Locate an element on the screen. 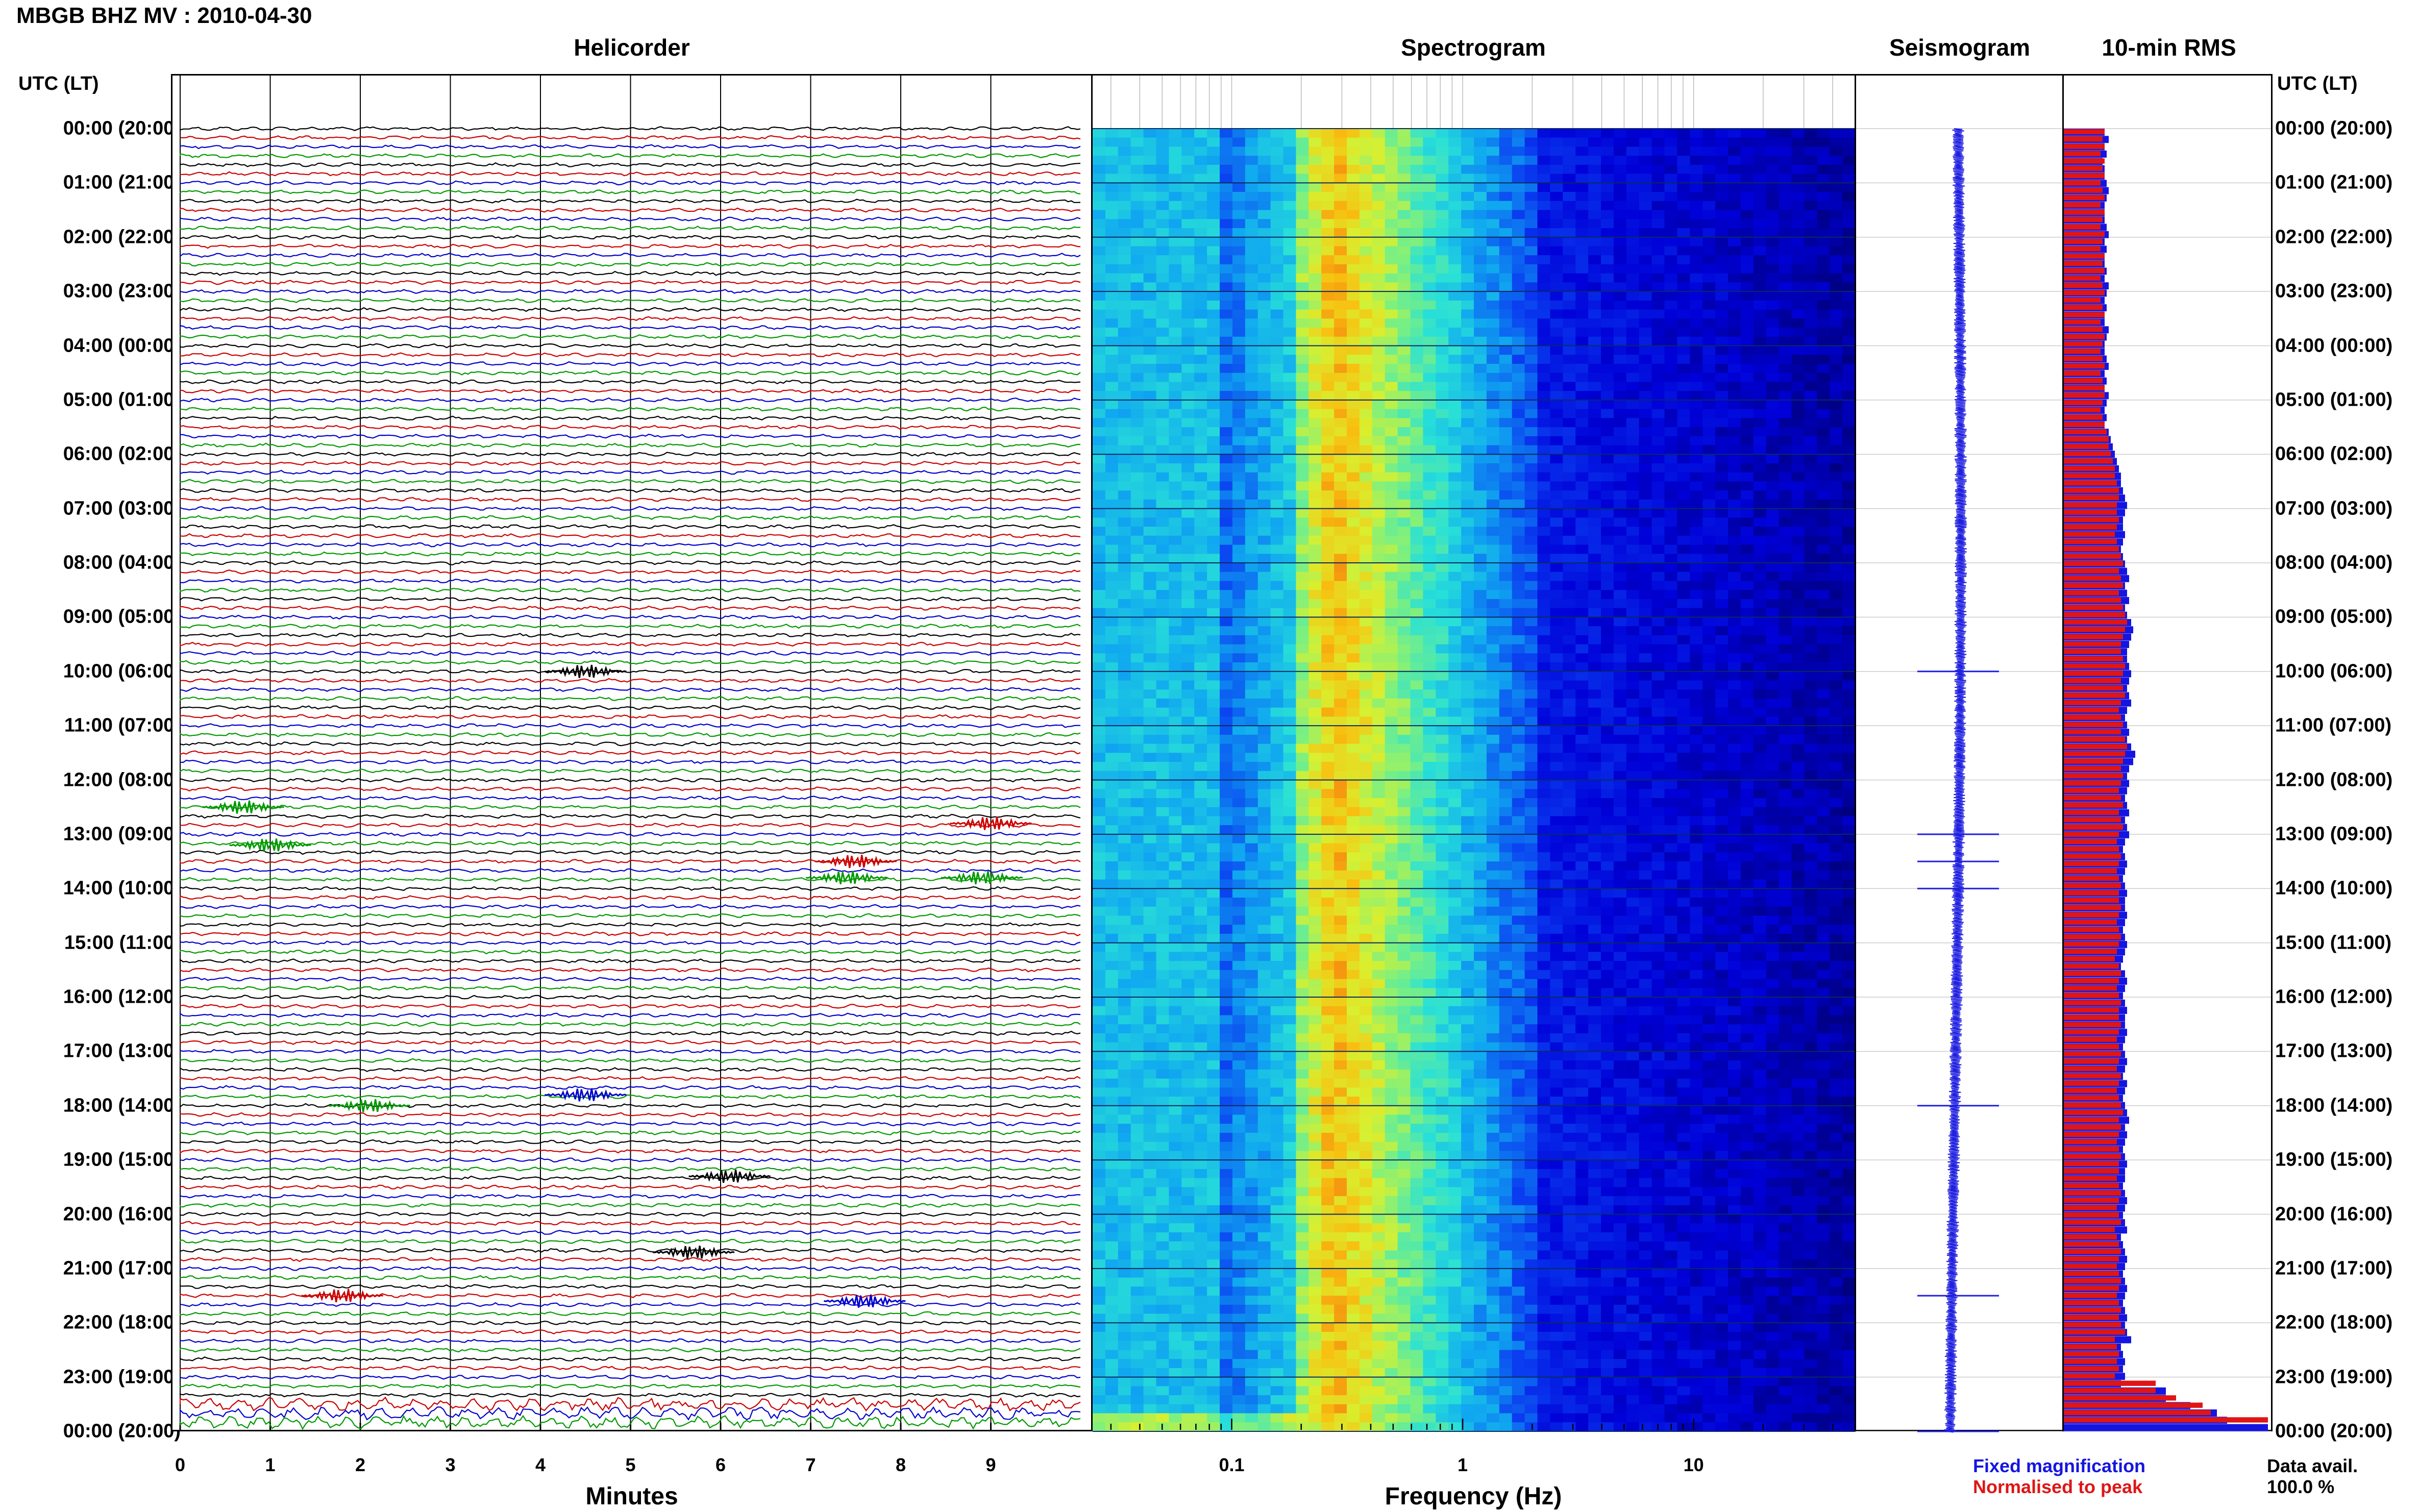 The image size is (2419, 1512). helicorder-trace is located at coordinates (630, 535).